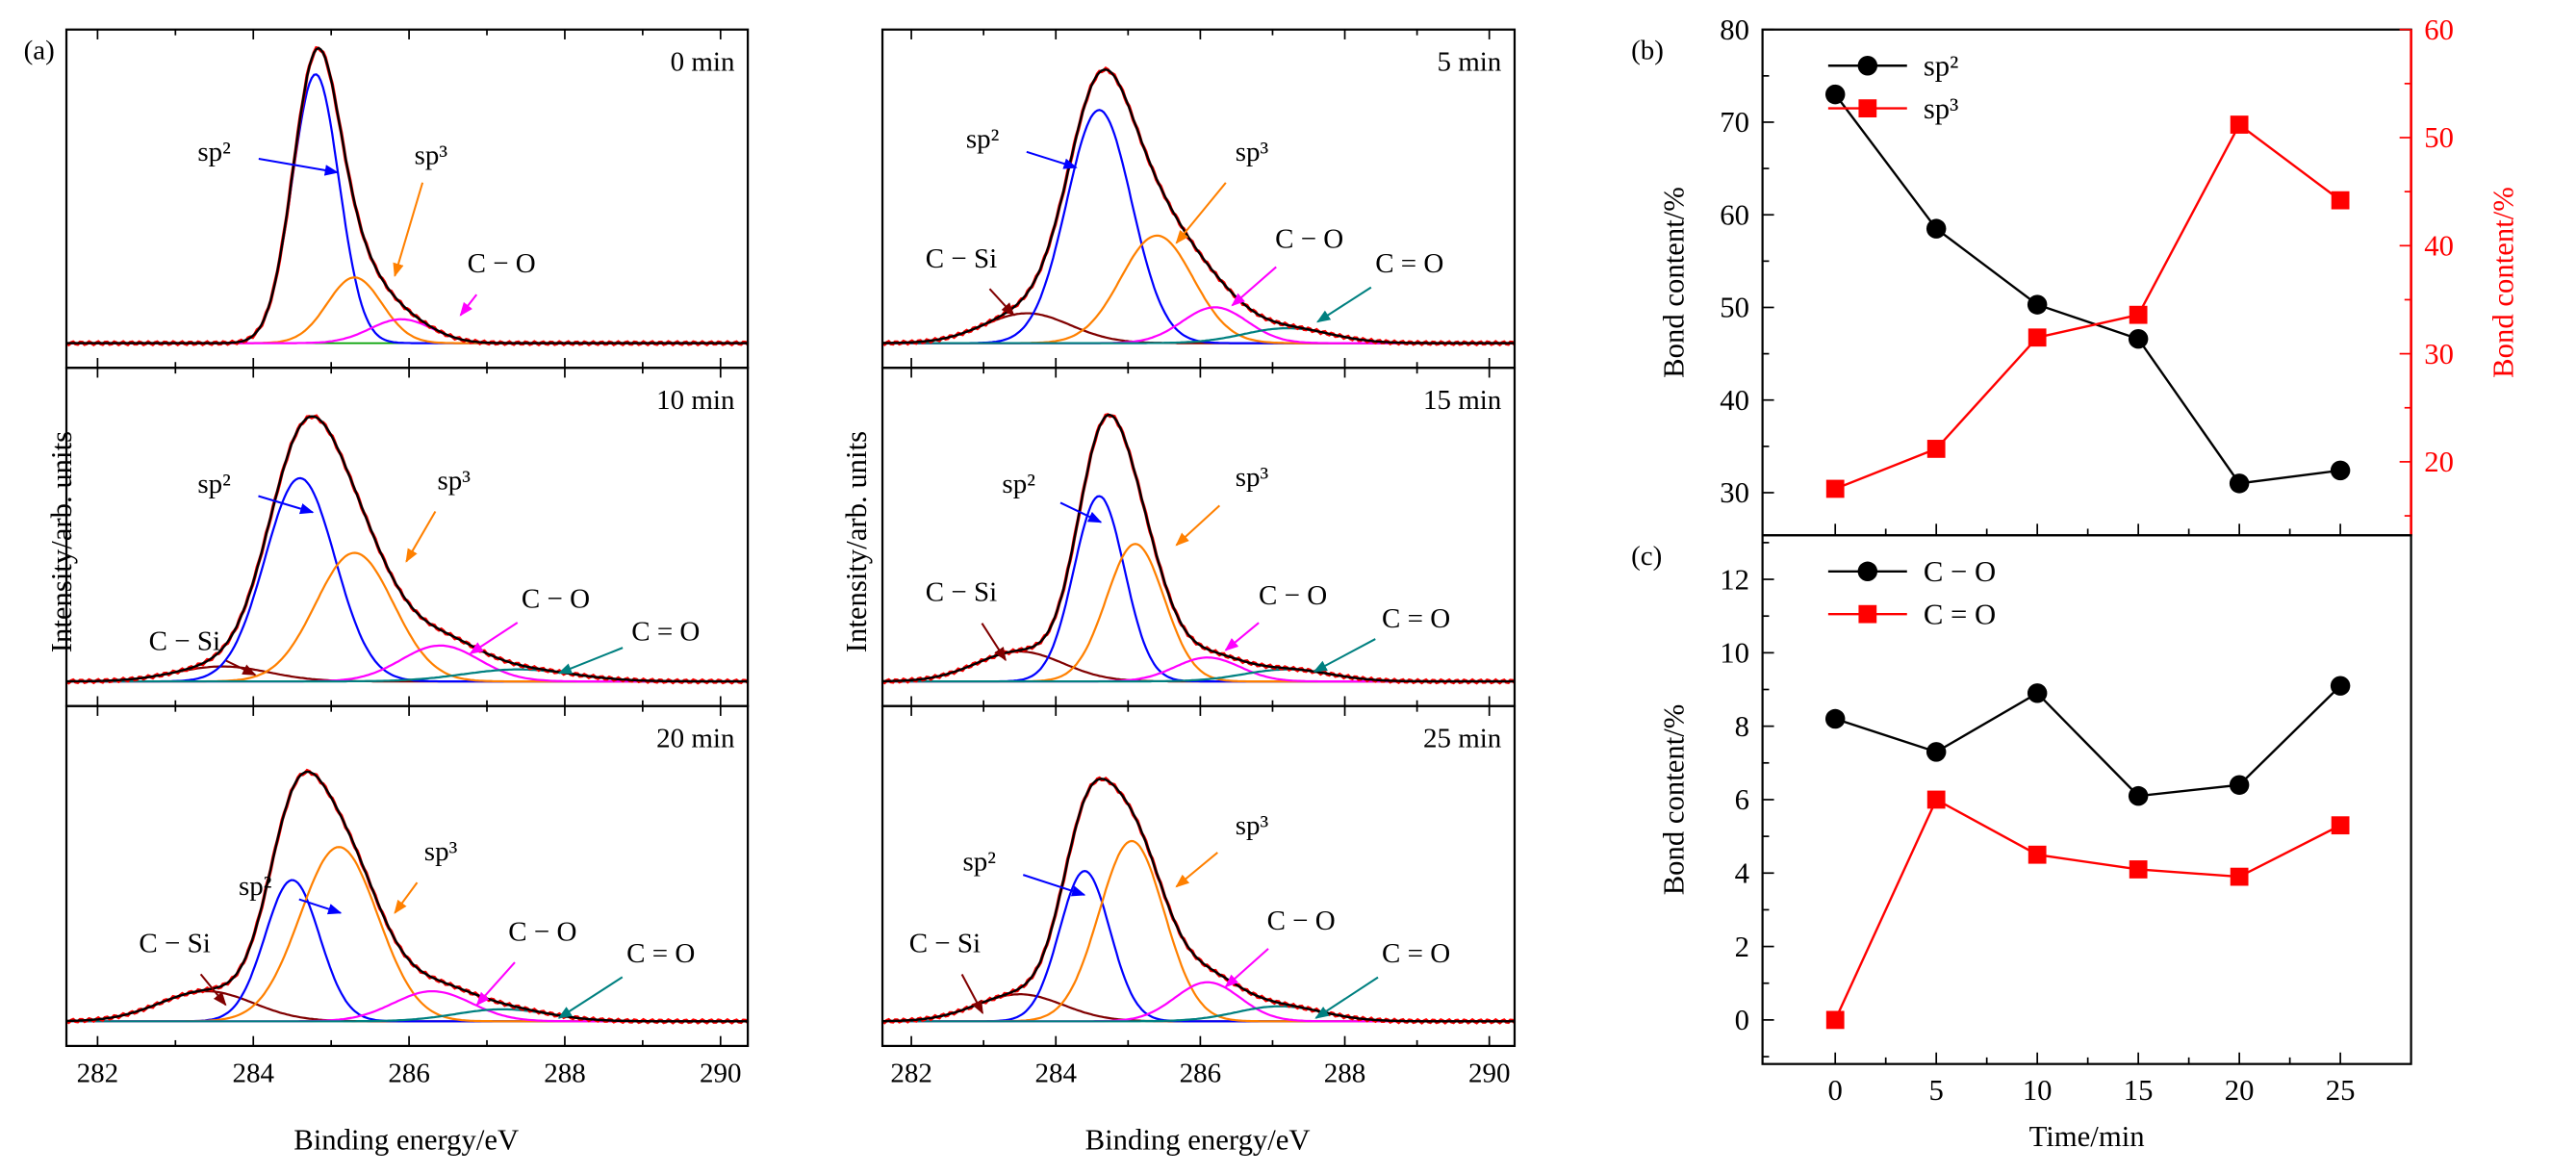 The width and height of the screenshot is (2576, 1174). Describe the element at coordinates (695, 400) in the screenshot. I see `time-label: 10 min` at that location.